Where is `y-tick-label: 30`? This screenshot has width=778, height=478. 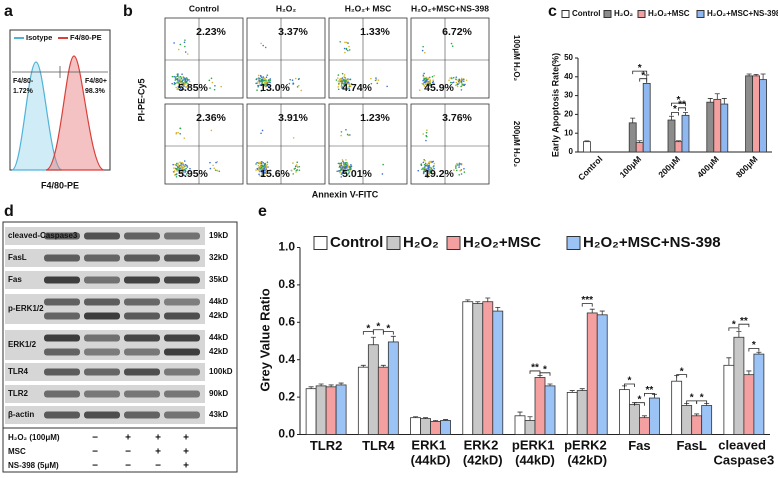
y-tick-label: 30 is located at coordinates (568, 95).